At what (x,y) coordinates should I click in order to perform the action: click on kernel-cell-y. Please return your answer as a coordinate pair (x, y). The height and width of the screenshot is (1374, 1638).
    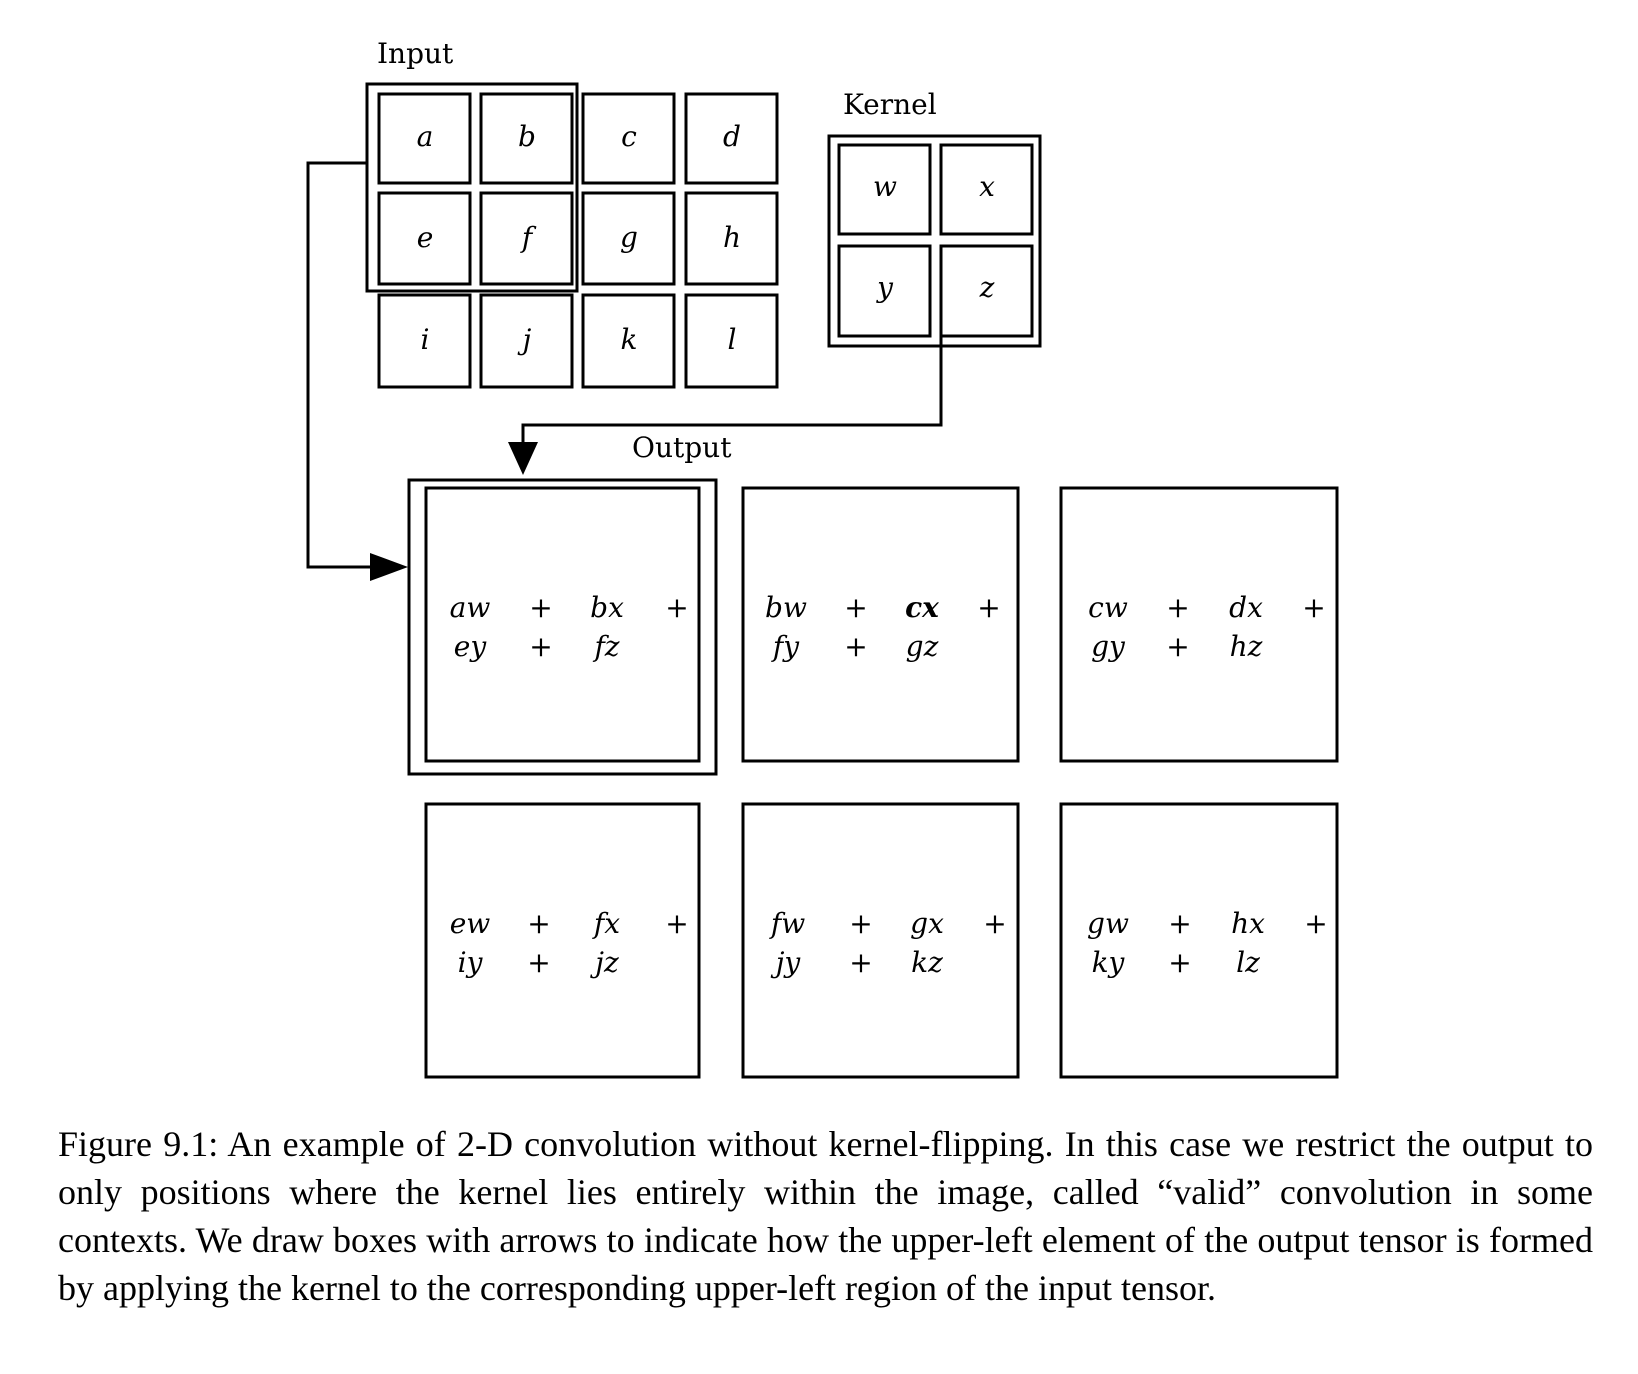
    Looking at the image, I should click on (884, 291).